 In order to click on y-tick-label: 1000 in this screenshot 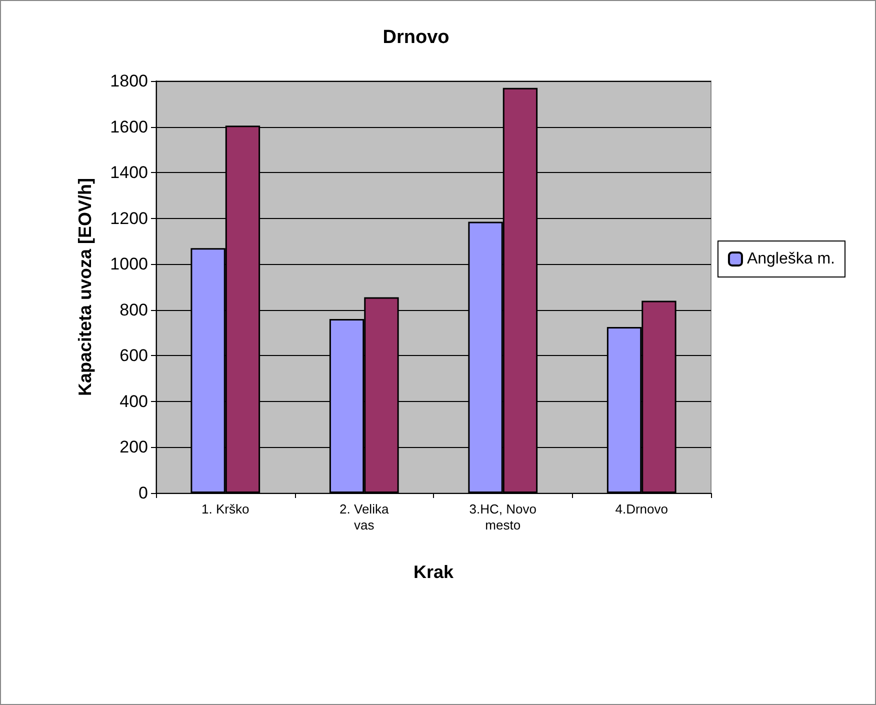, I will do `click(129, 264)`.